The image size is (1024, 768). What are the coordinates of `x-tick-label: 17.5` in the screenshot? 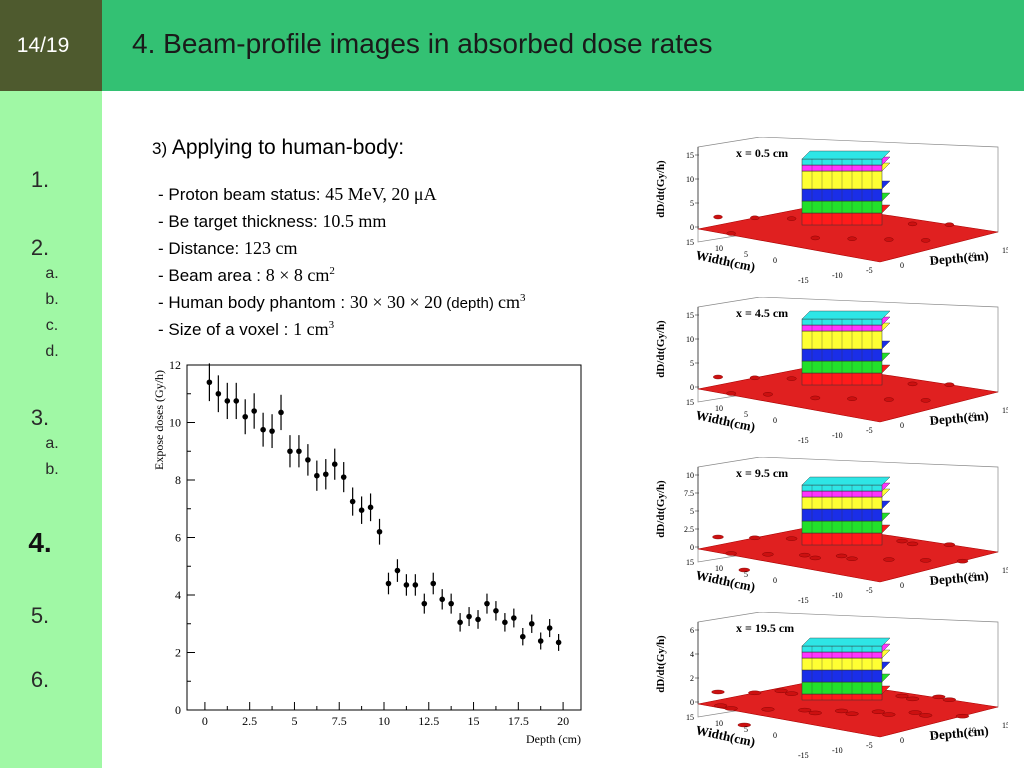 It's located at (518, 721).